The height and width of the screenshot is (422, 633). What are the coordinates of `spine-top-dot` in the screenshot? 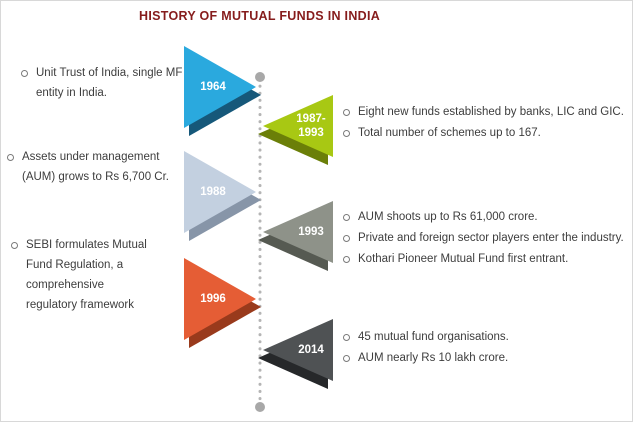 It's located at (260, 77).